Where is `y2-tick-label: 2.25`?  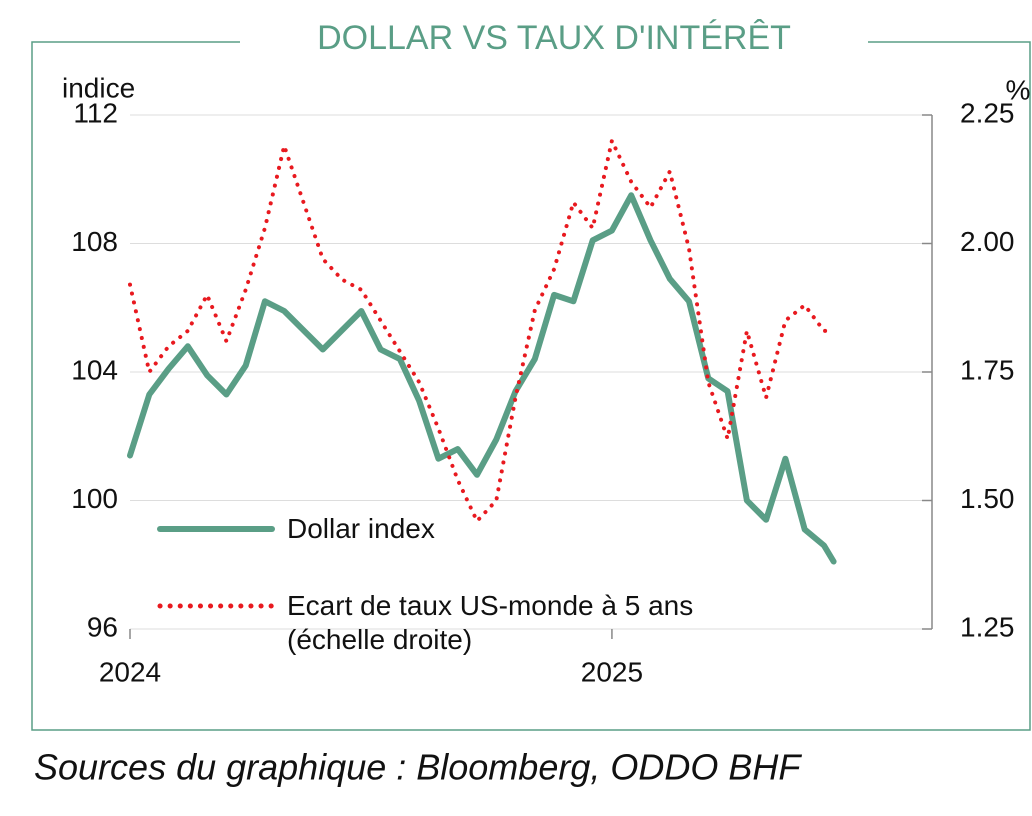 y2-tick-label: 2.25 is located at coordinates (987, 112).